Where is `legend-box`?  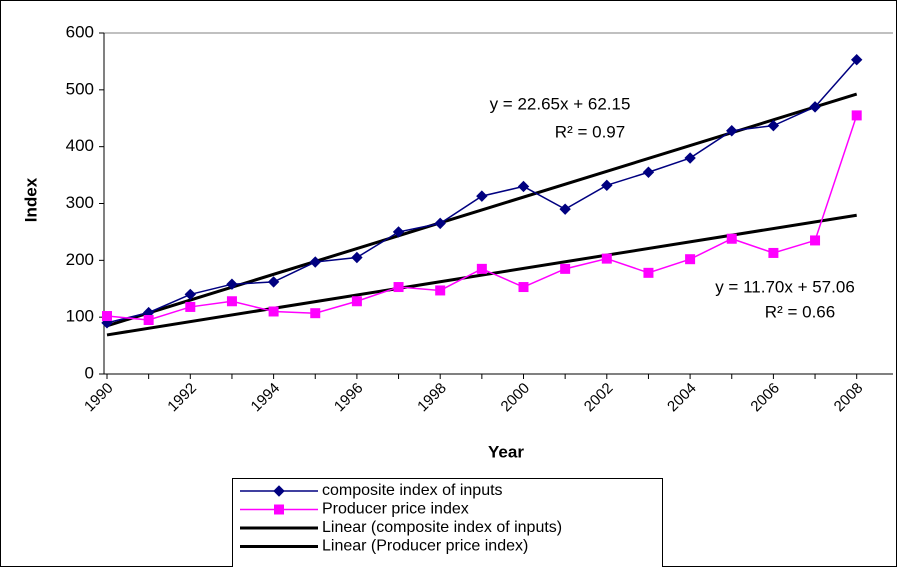
legend-box is located at coordinates (447, 522).